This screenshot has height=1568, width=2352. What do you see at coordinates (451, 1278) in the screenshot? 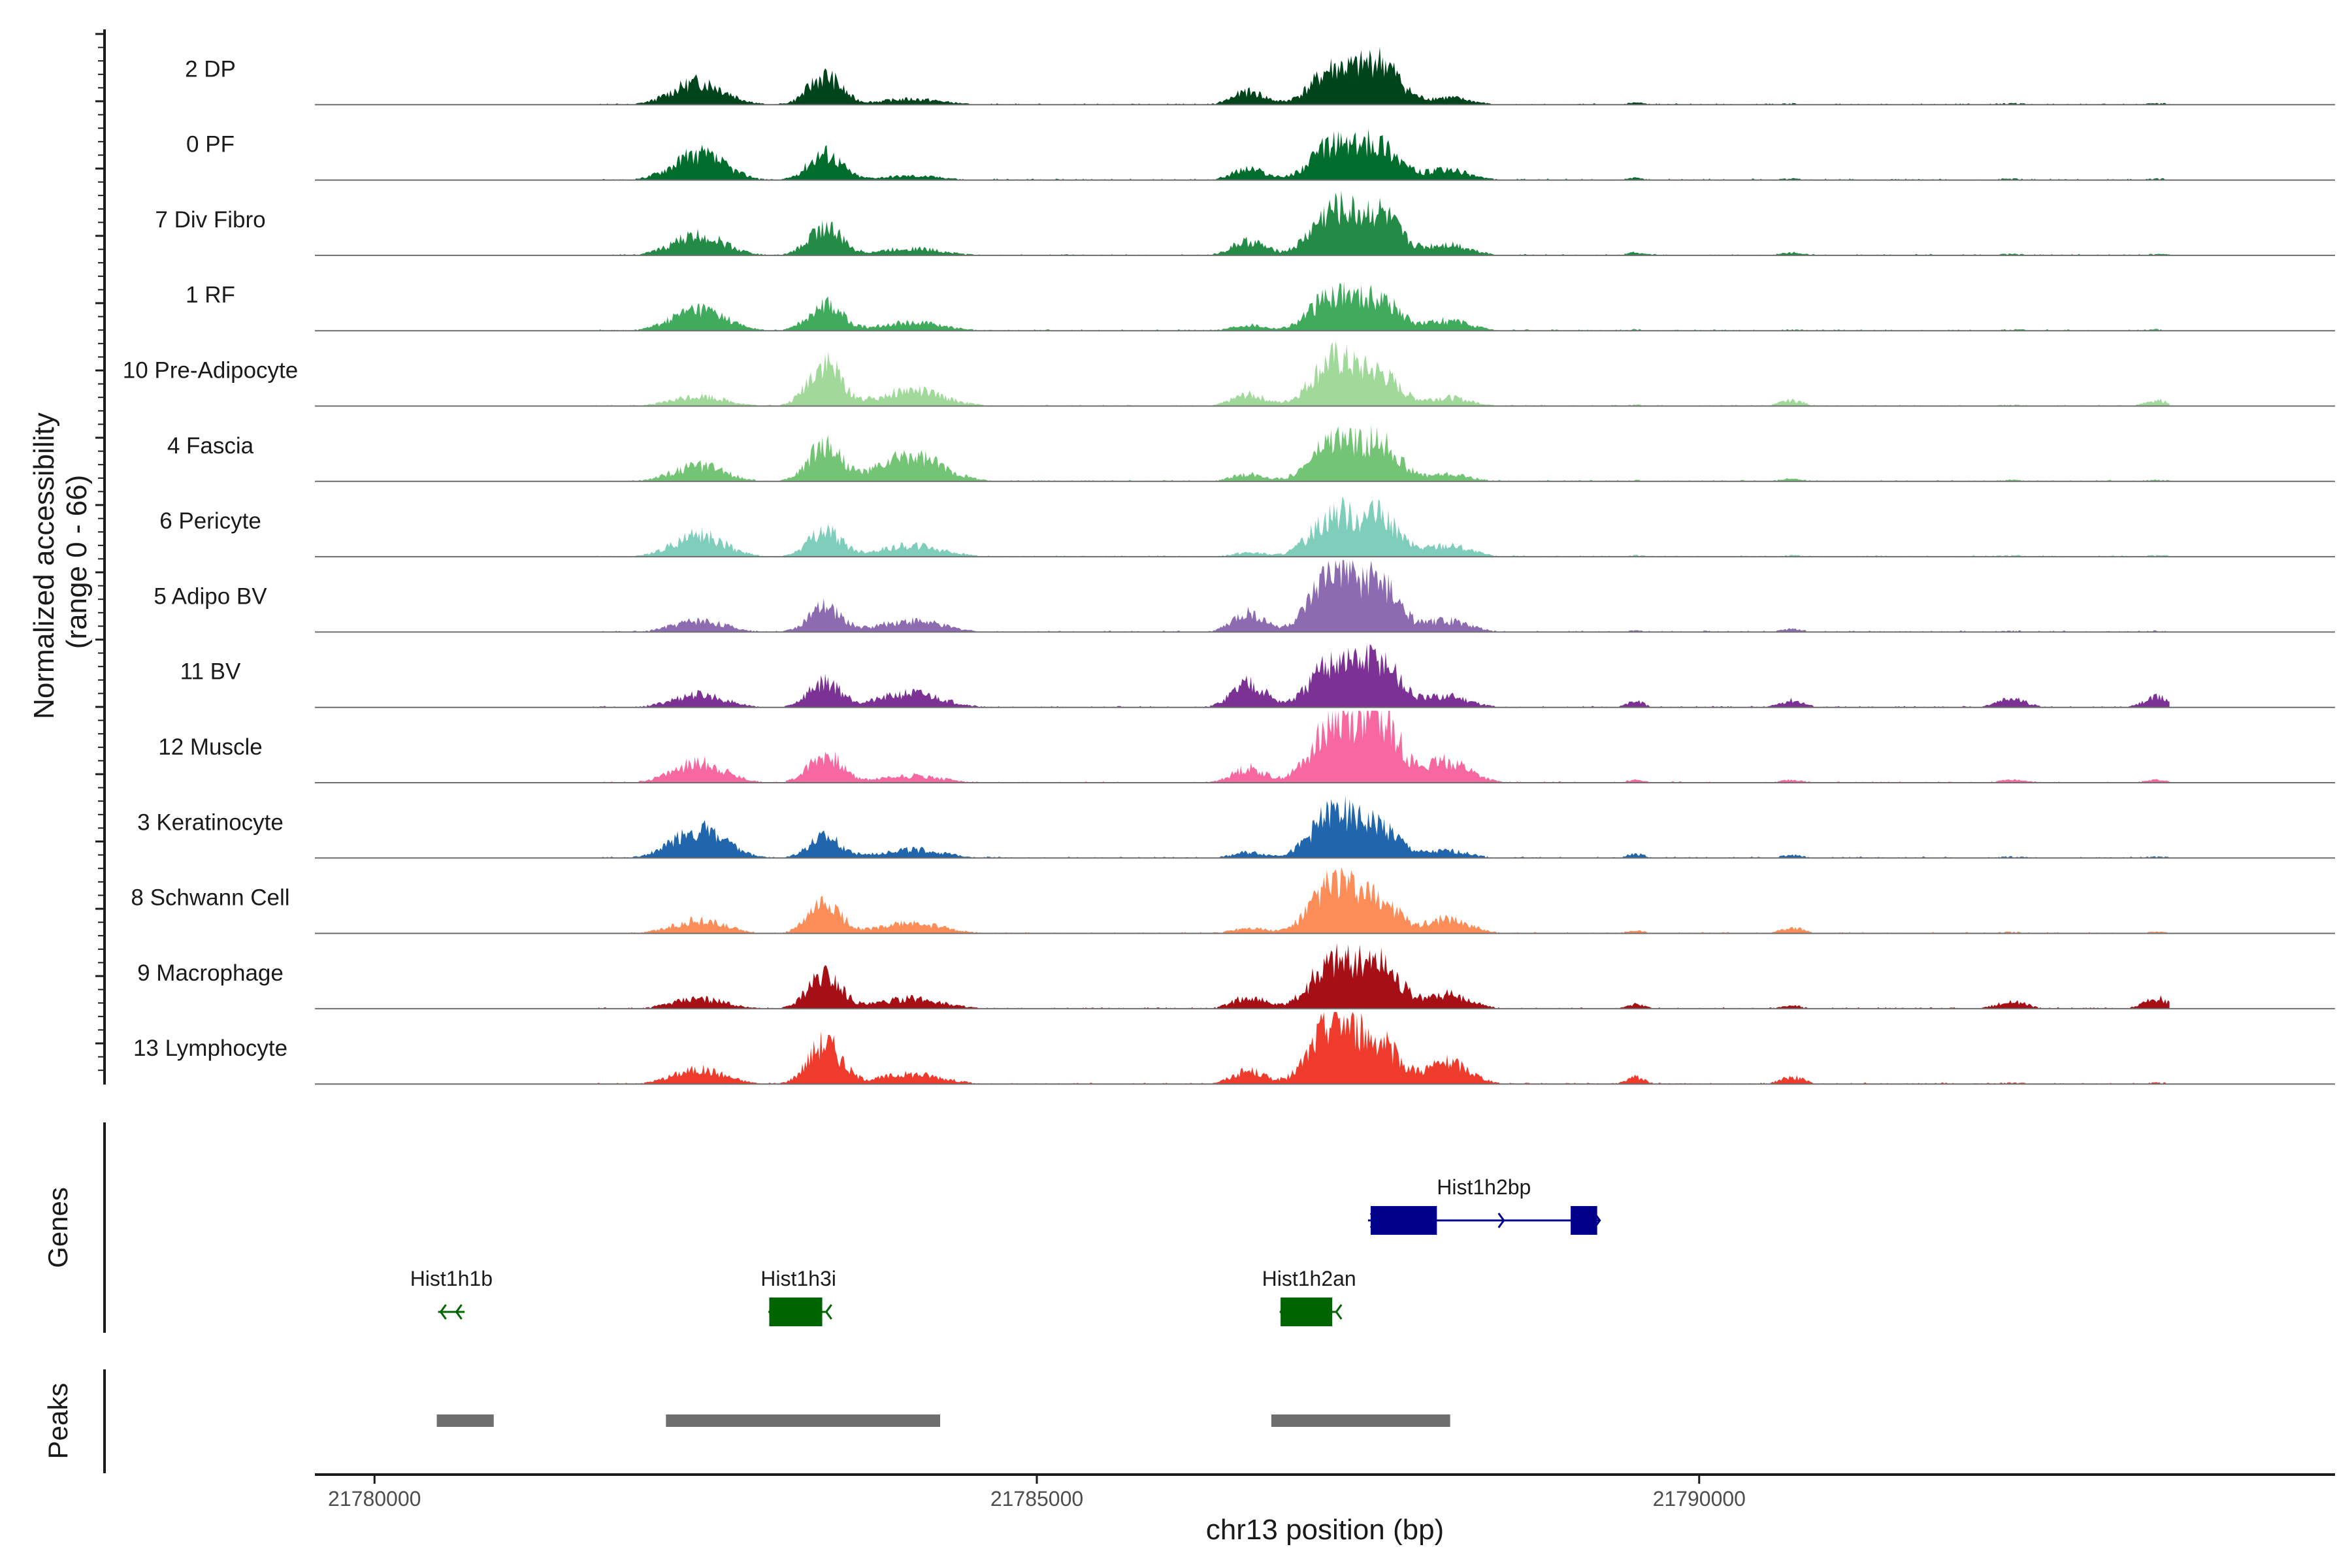
I see `gene-label: Hist1h1b` at bounding box center [451, 1278].